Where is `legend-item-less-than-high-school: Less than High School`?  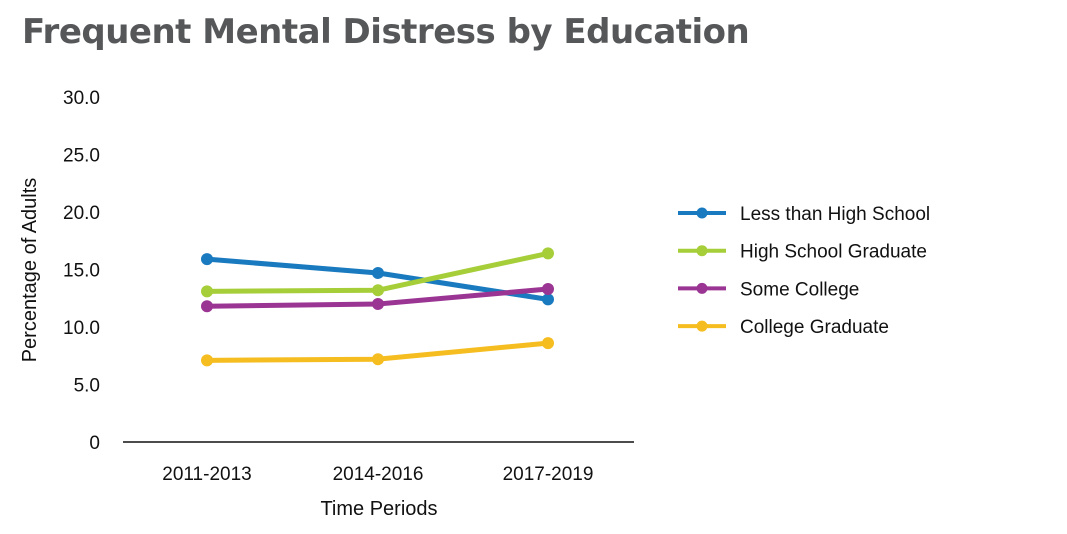
legend-item-less-than-high-school: Less than High School is located at coordinates (804, 214).